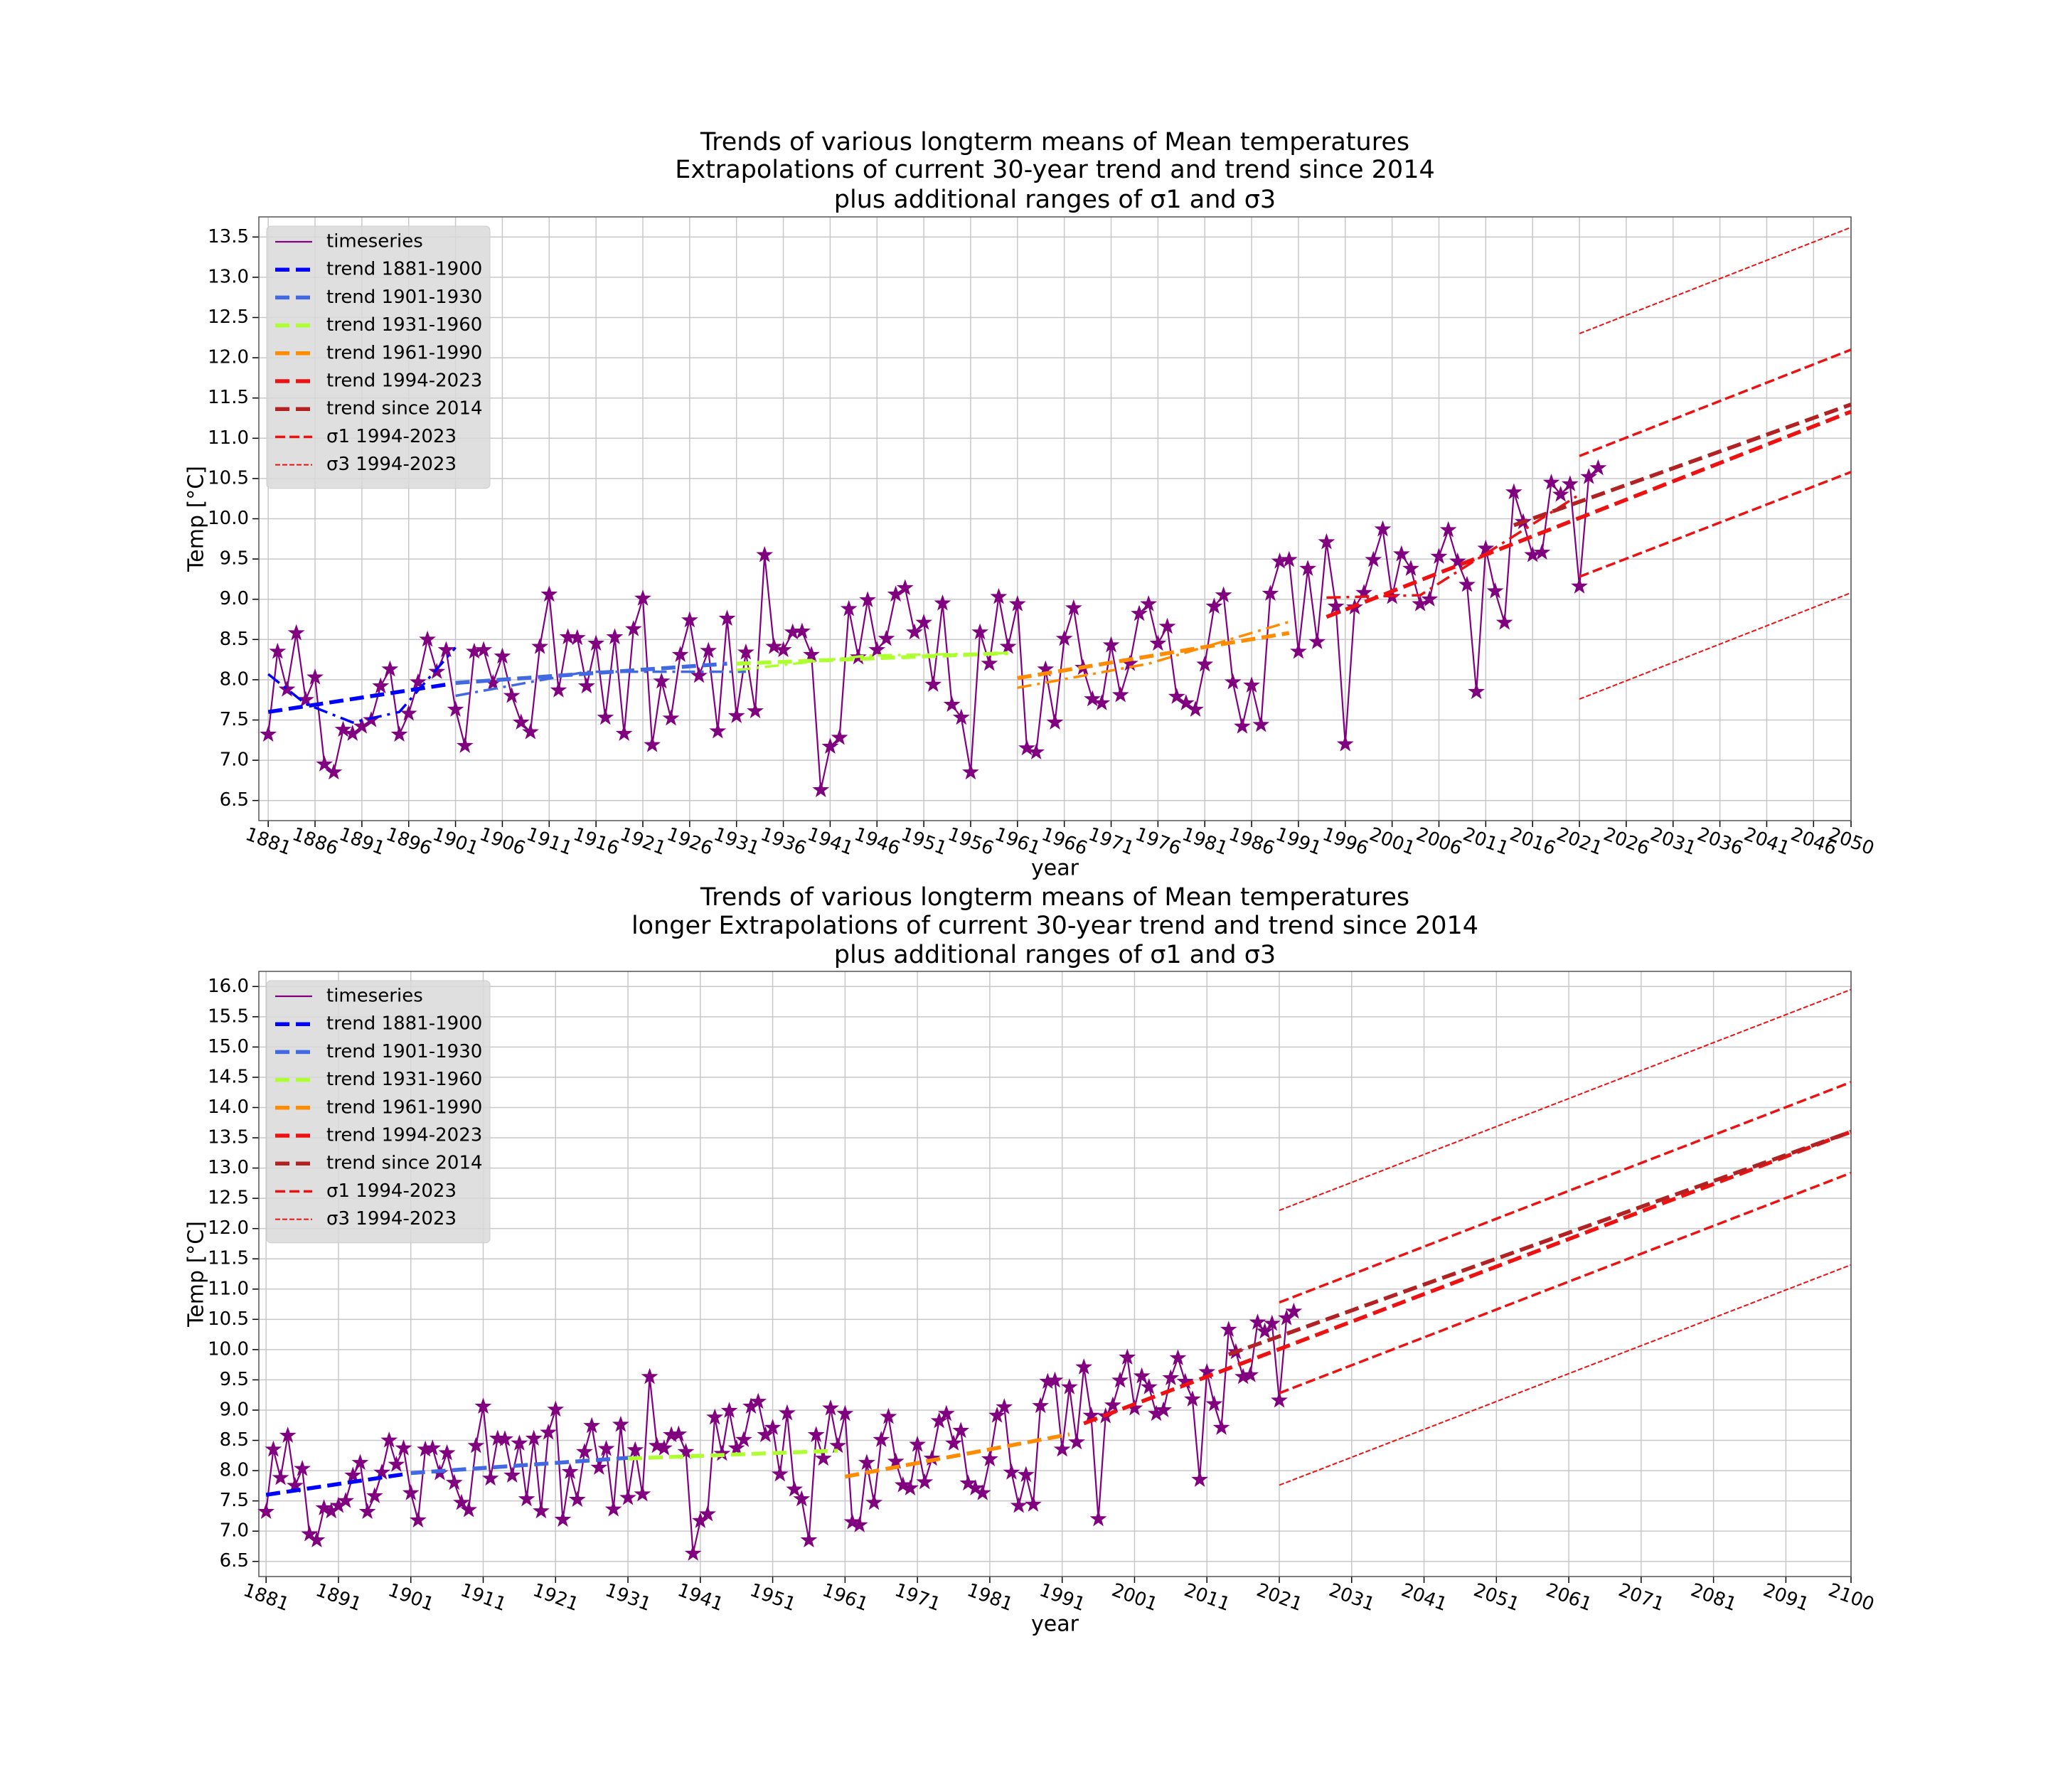  I want to click on y-tick-label: 14.5, so click(228, 1076).